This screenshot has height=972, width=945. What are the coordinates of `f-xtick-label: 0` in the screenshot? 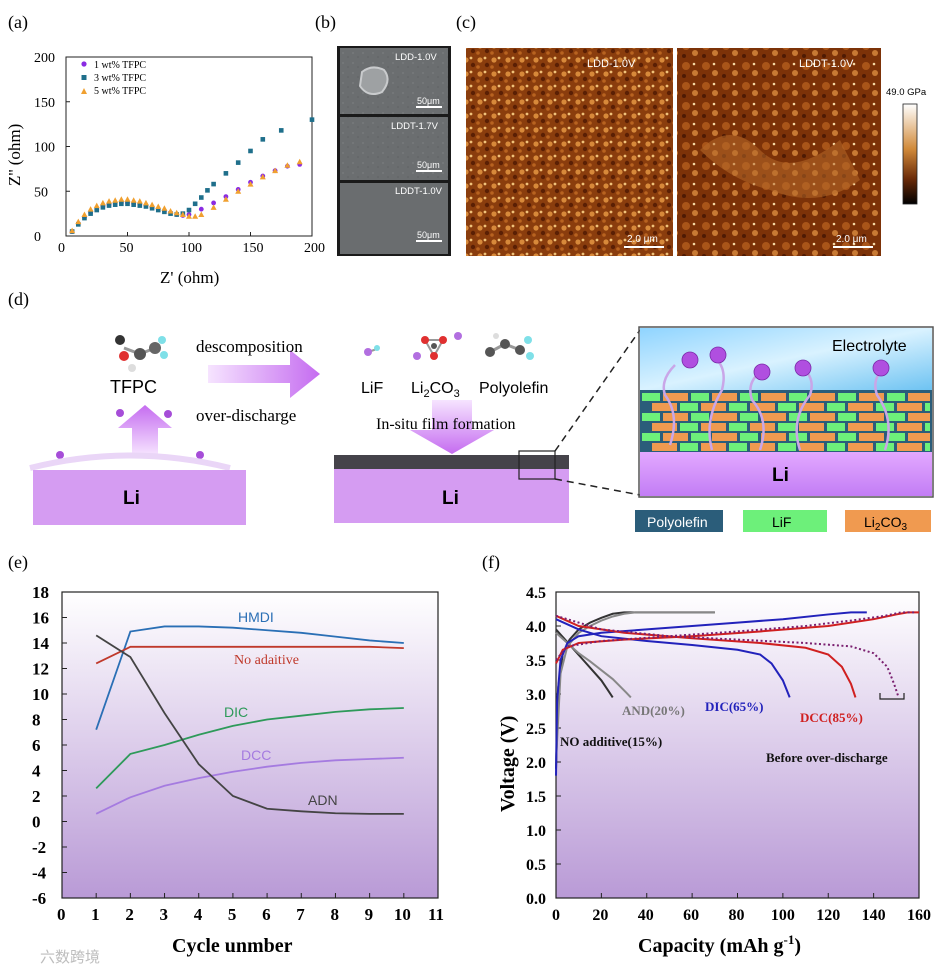 It's located at (556, 915).